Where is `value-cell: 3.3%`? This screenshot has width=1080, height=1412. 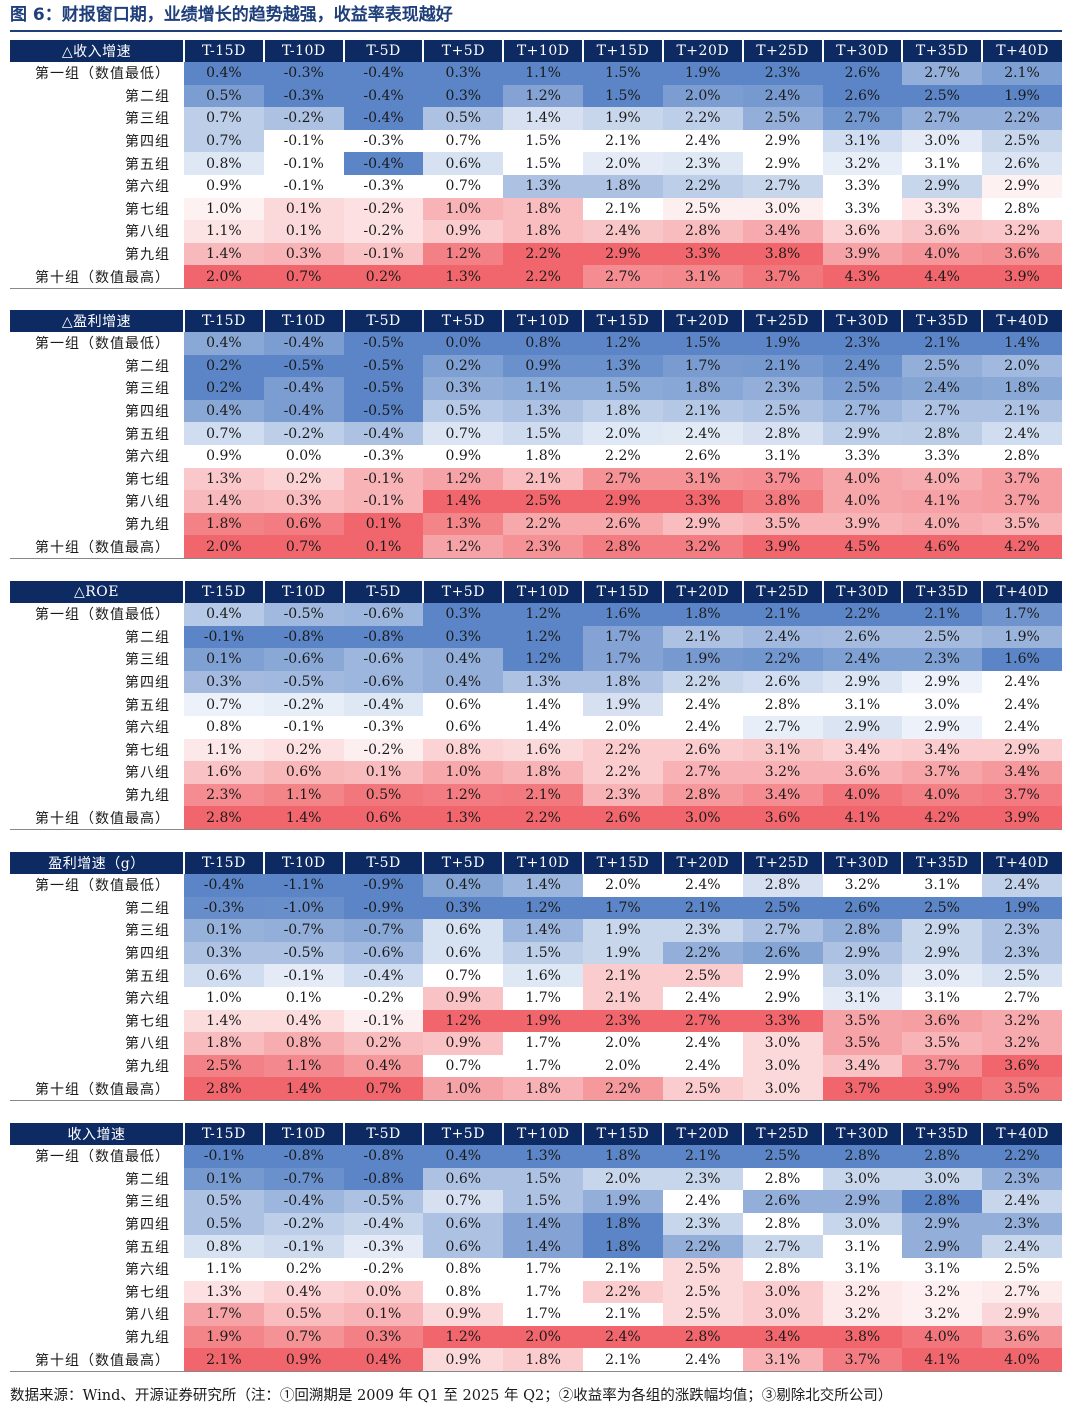 value-cell: 3.3% is located at coordinates (782, 1021).